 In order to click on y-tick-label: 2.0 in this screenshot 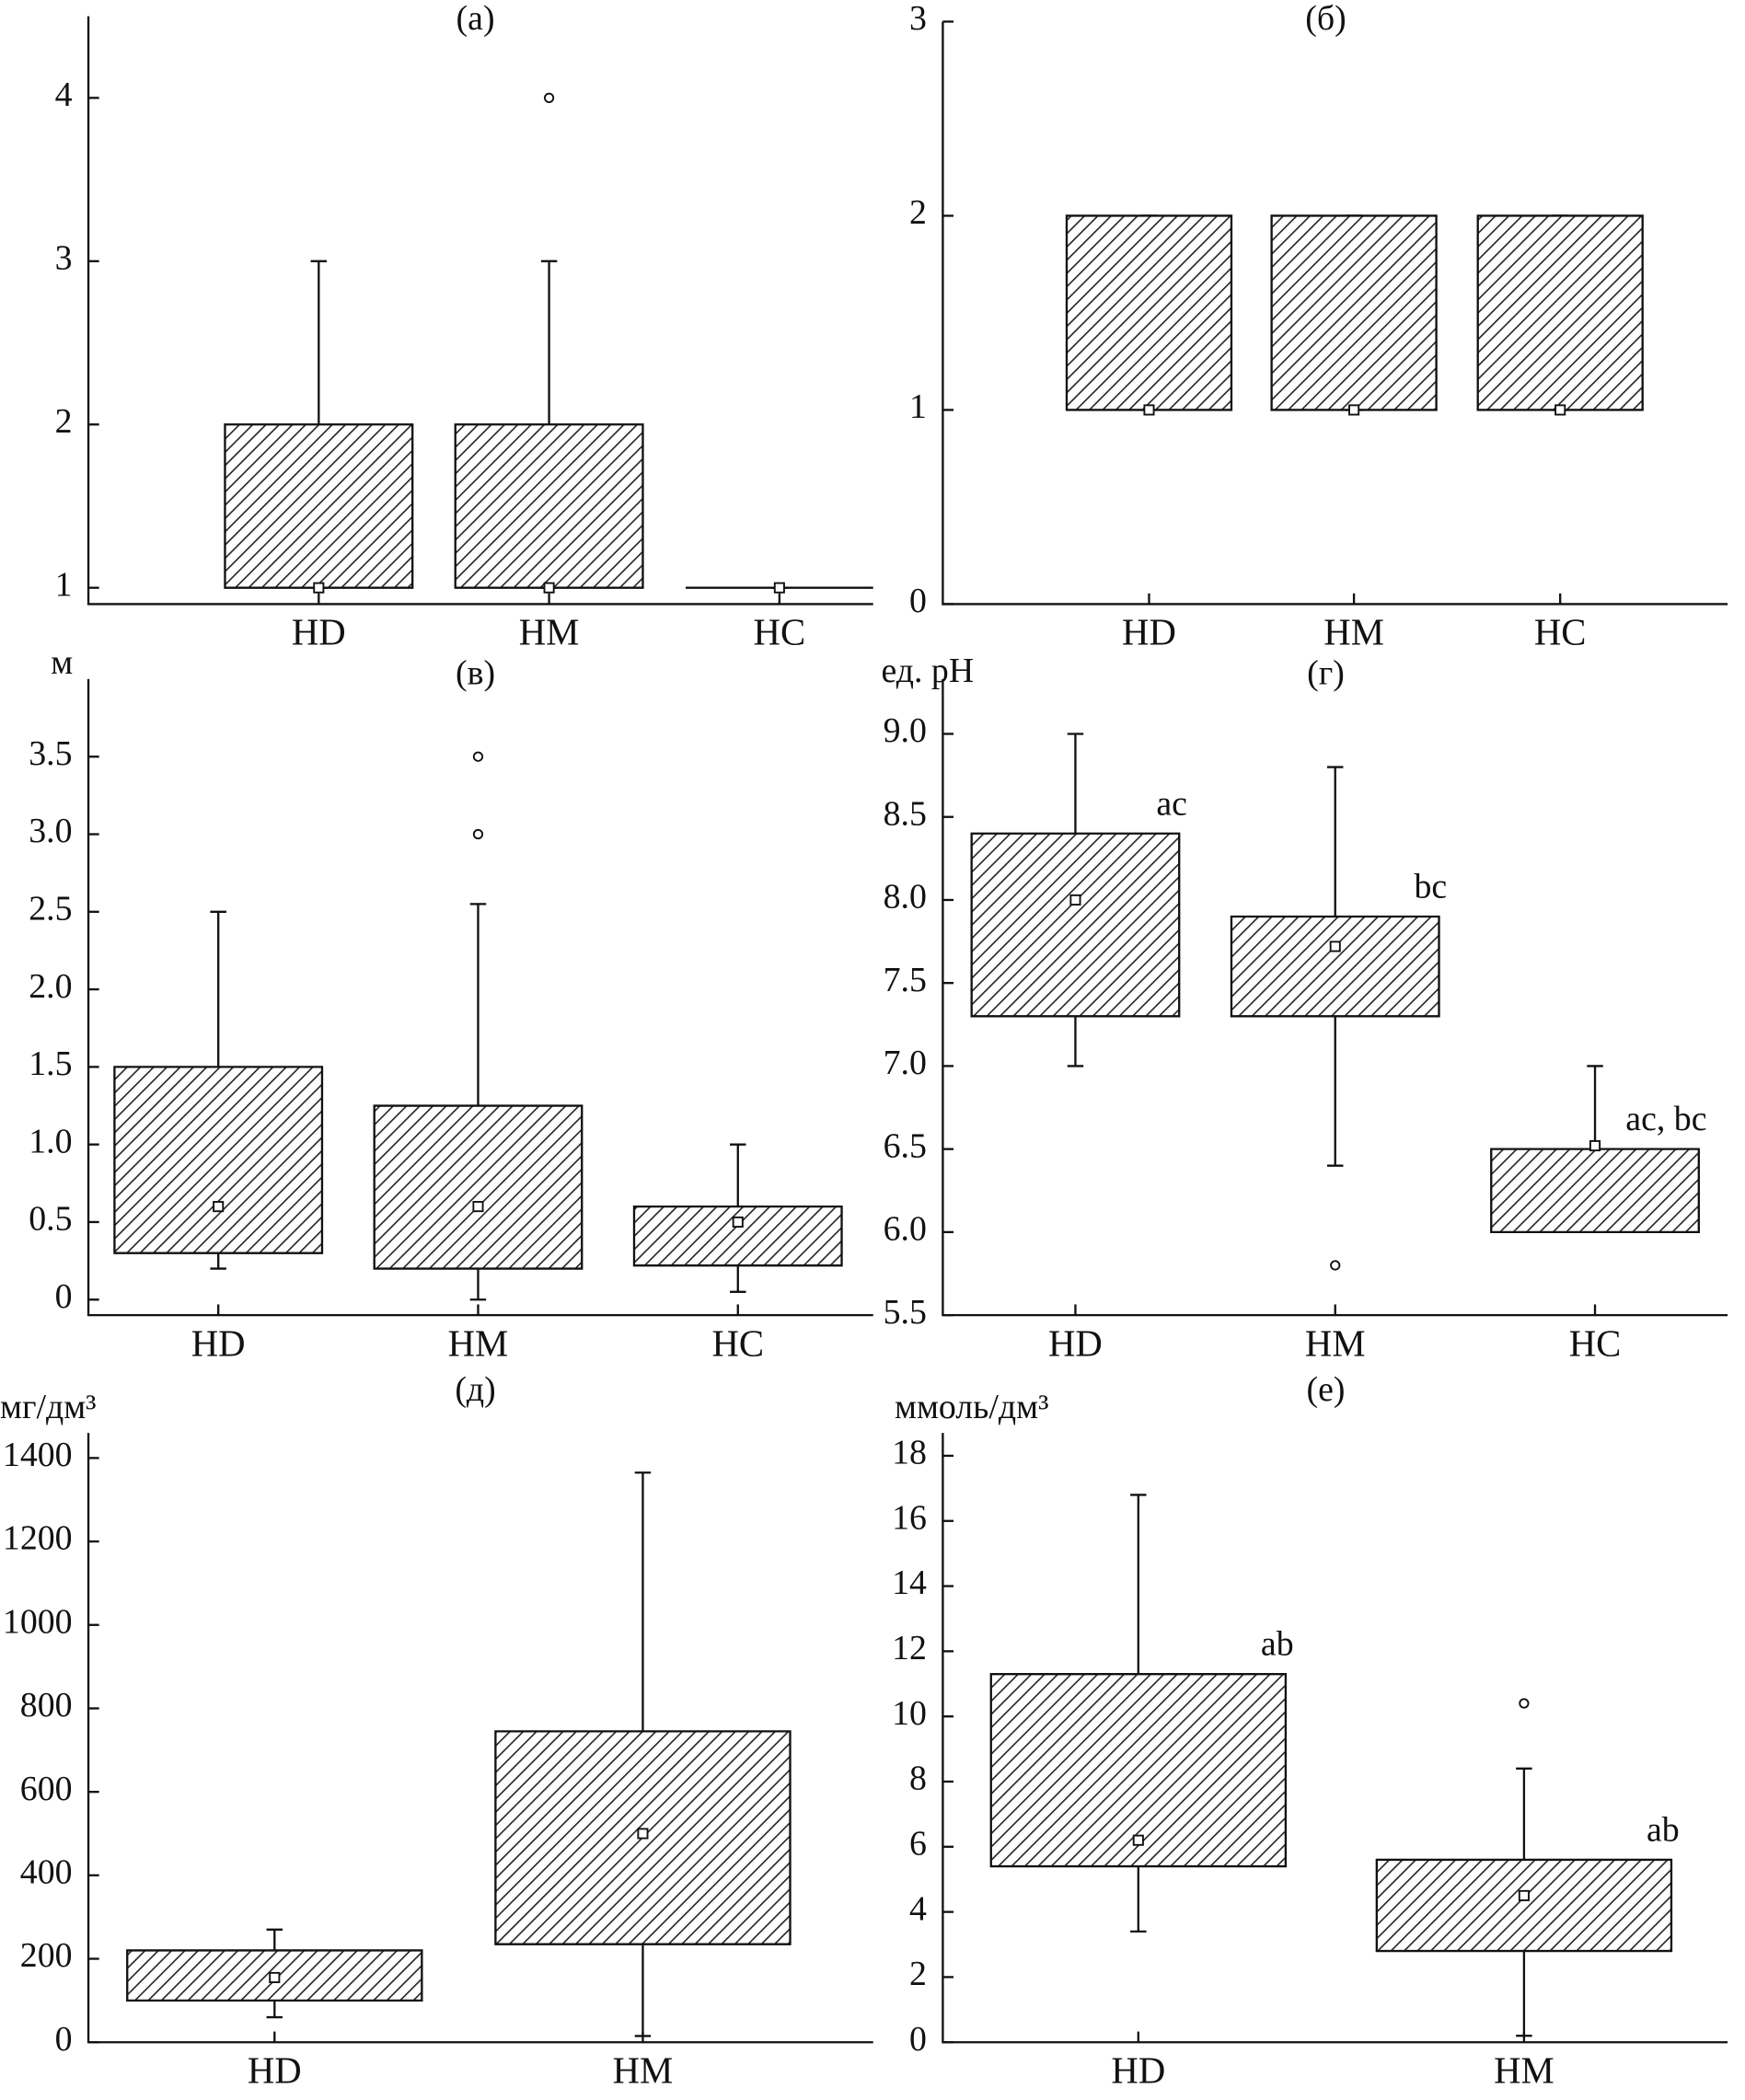, I will do `click(50, 986)`.